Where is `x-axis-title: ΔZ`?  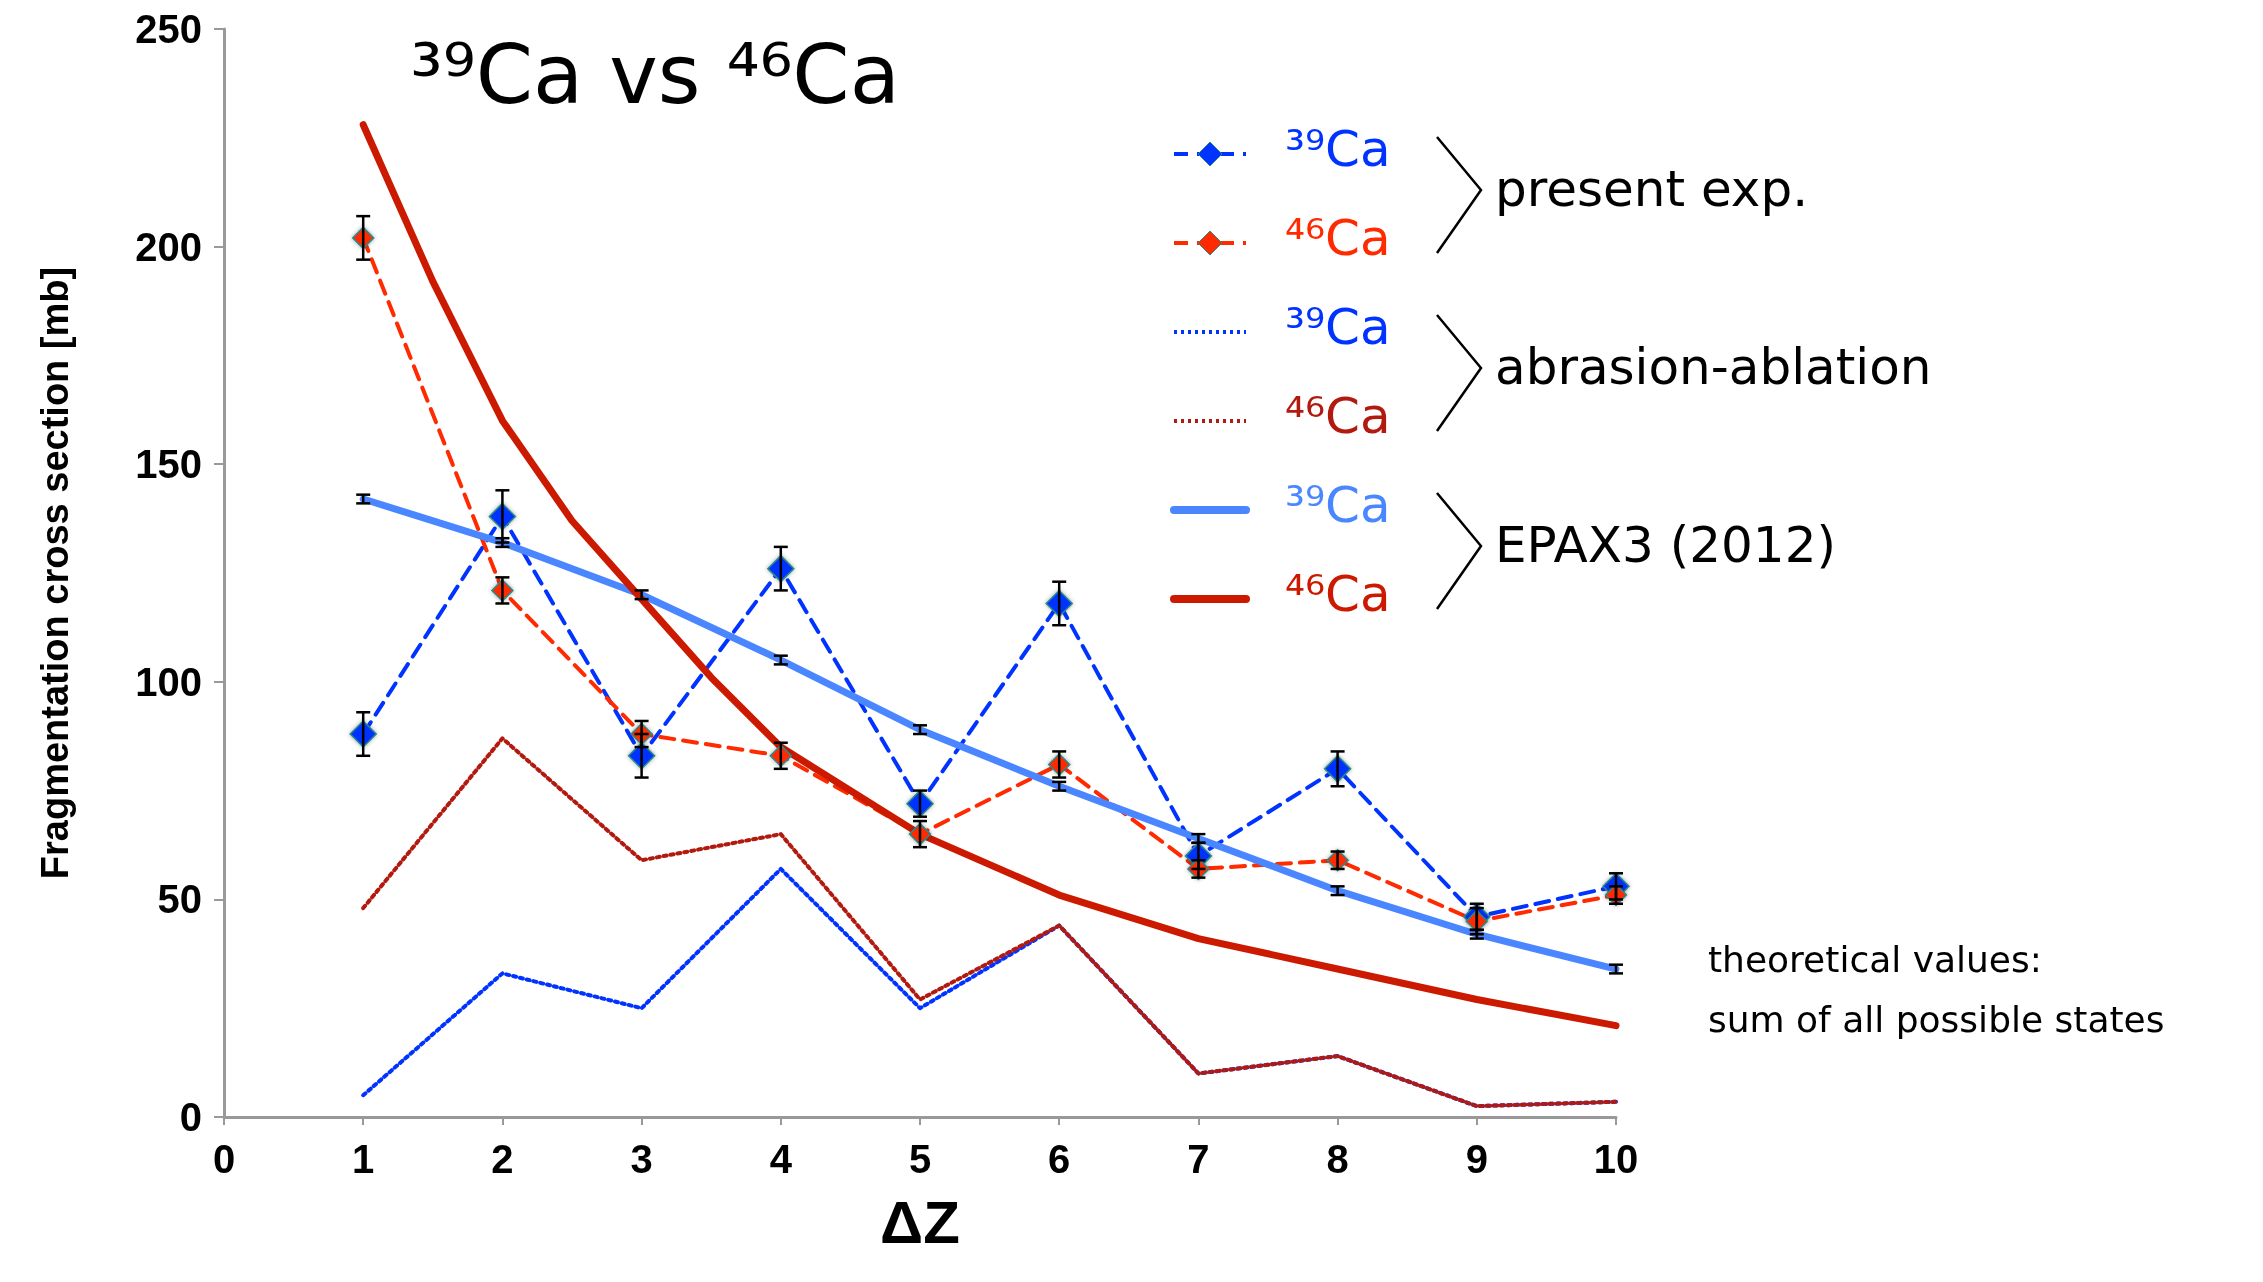
x-axis-title: ΔZ is located at coordinates (920, 1222).